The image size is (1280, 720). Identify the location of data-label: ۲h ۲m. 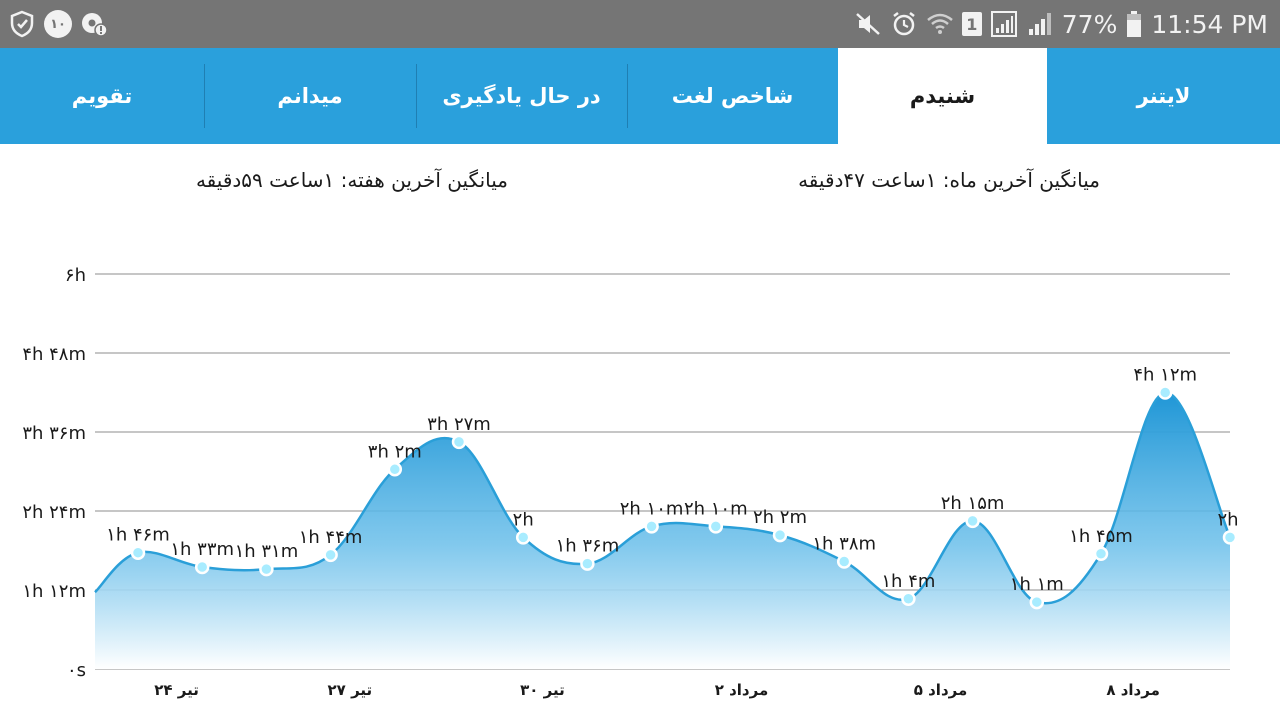
(780, 517).